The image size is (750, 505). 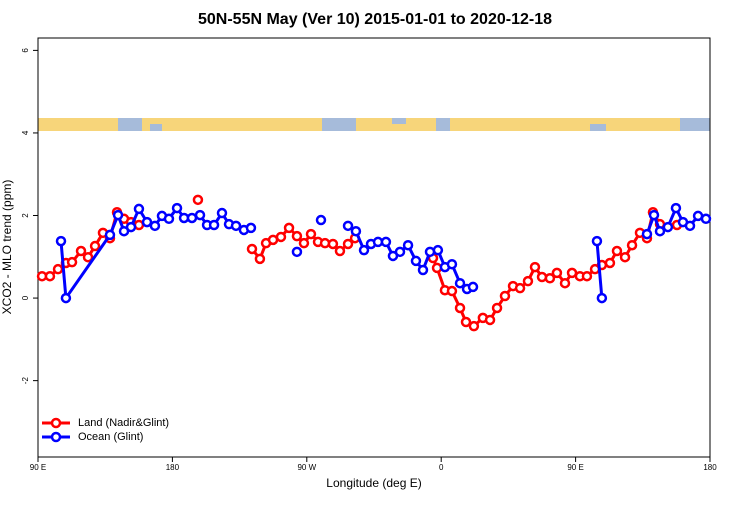 I want to click on y-axis-label: XCO2 - MLO trend (ppm), so click(x=7, y=247).